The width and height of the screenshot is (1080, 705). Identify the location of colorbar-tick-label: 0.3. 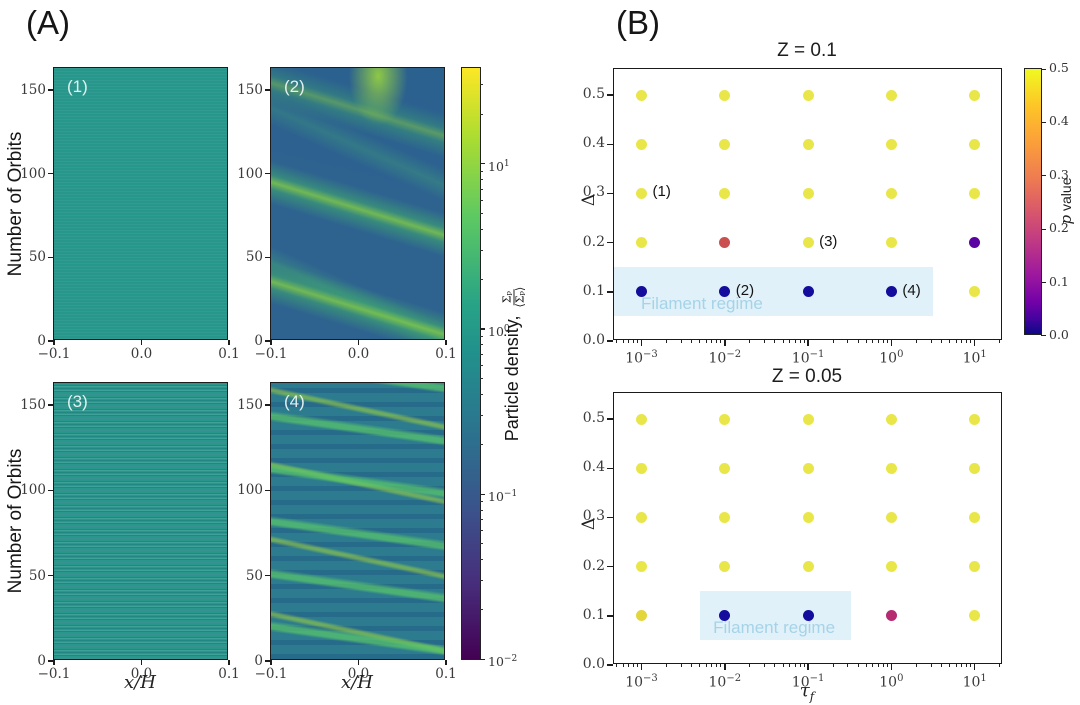
(1059, 174).